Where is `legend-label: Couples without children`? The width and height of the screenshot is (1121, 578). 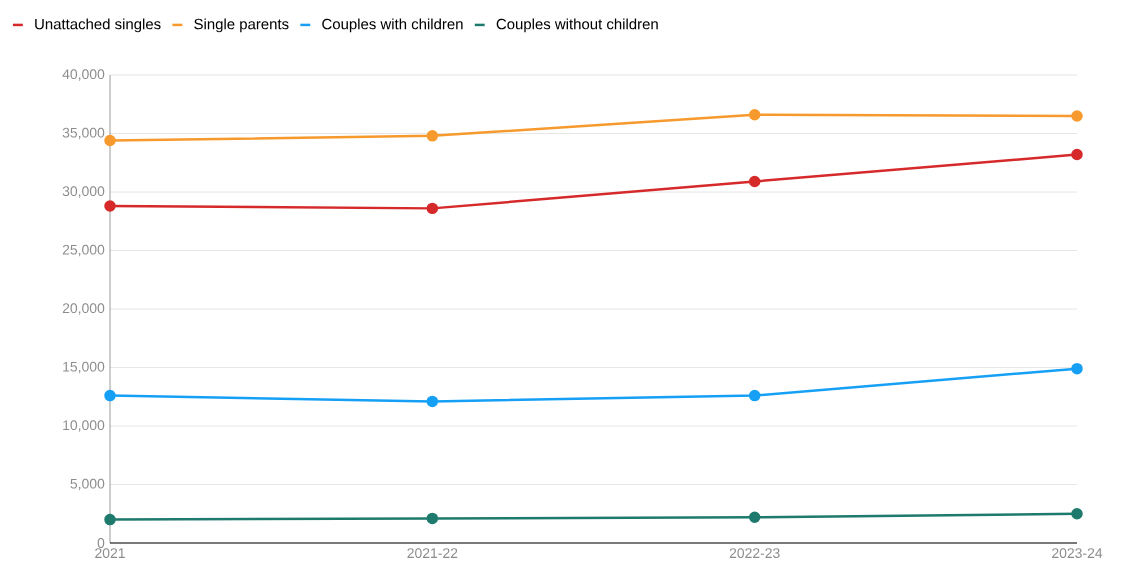 legend-label: Couples without children is located at coordinates (577, 25).